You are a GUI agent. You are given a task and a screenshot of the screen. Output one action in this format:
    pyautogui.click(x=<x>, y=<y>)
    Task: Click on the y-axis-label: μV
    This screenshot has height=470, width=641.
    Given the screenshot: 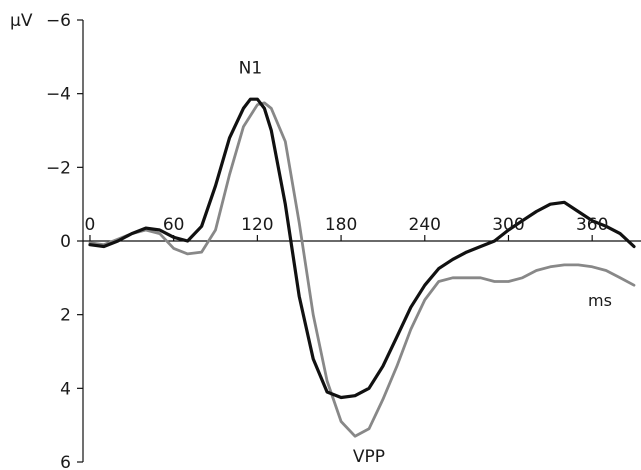 What is the action you would take?
    pyautogui.click(x=21, y=21)
    